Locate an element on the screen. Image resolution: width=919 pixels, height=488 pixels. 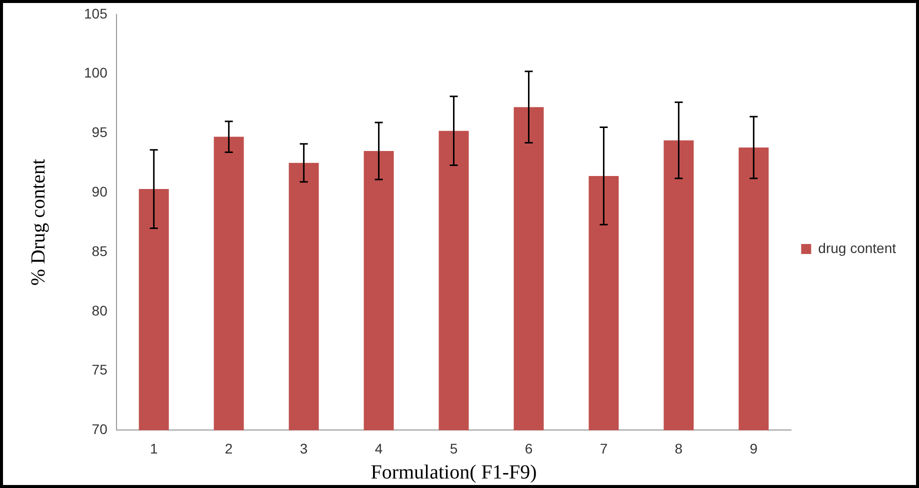
x-tick-label: 8 is located at coordinates (678, 448).